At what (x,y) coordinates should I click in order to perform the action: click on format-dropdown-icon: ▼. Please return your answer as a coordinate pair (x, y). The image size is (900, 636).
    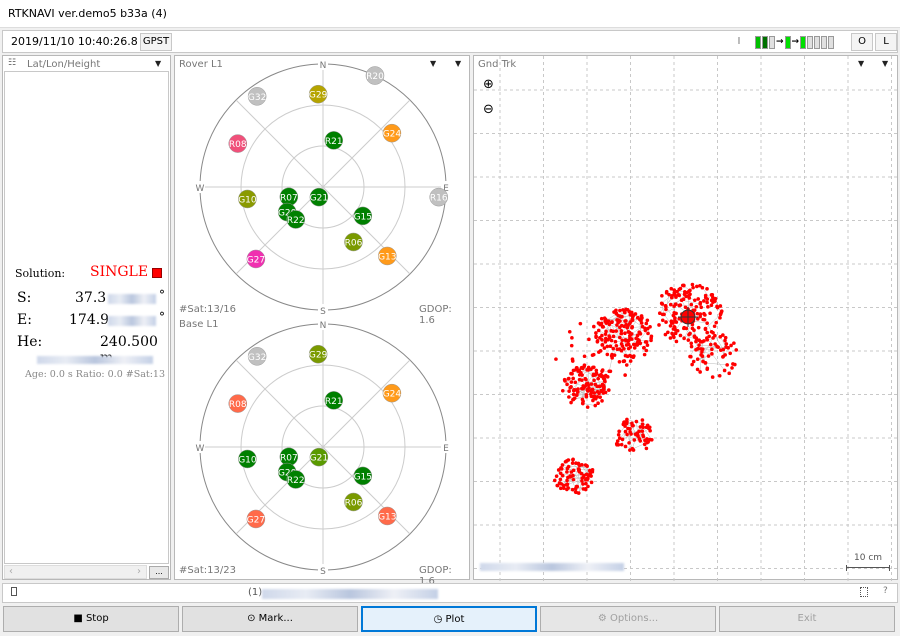
    Looking at the image, I should click on (158, 63).